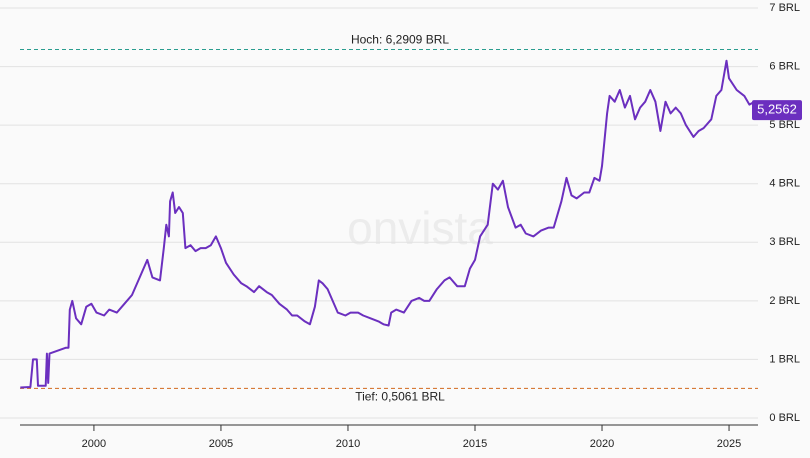  Describe the element at coordinates (784, 125) in the screenshot. I see `y-tick-label: 5 BRL` at that location.